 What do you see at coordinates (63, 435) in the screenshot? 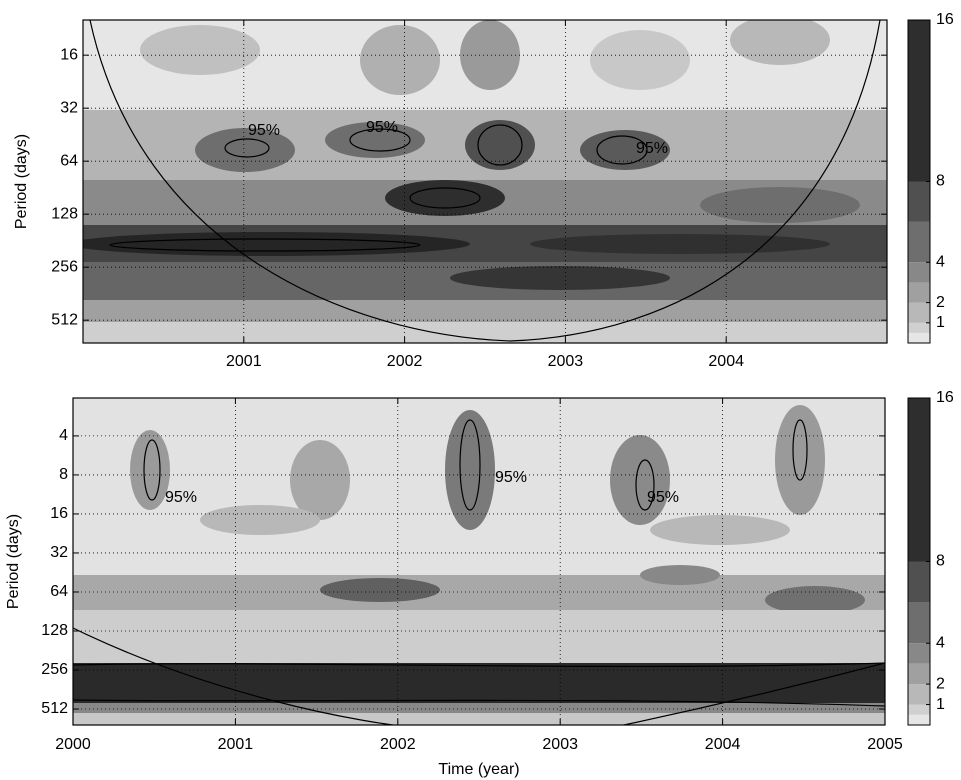
I see `y-tick-label: 4` at bounding box center [63, 435].